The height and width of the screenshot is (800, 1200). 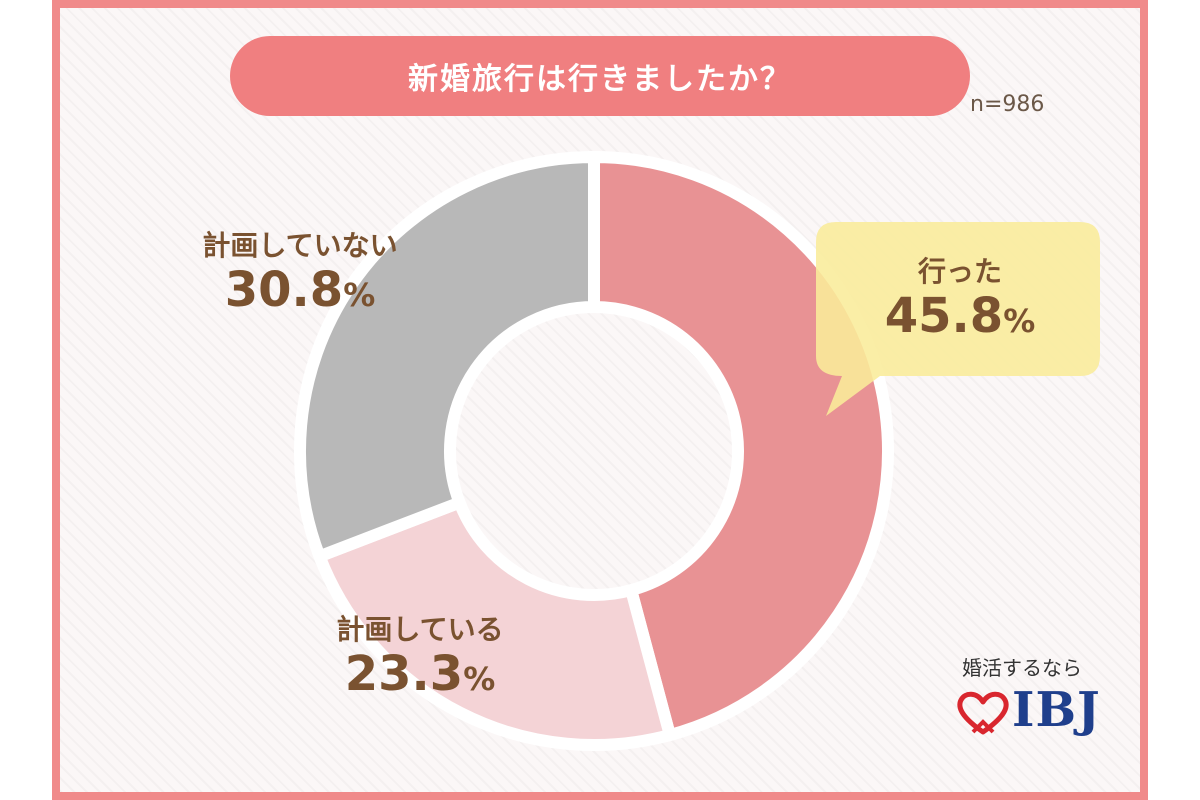 I want to click on slice-label-not-planning: 計画していない 30.8%, so click(x=300, y=270).